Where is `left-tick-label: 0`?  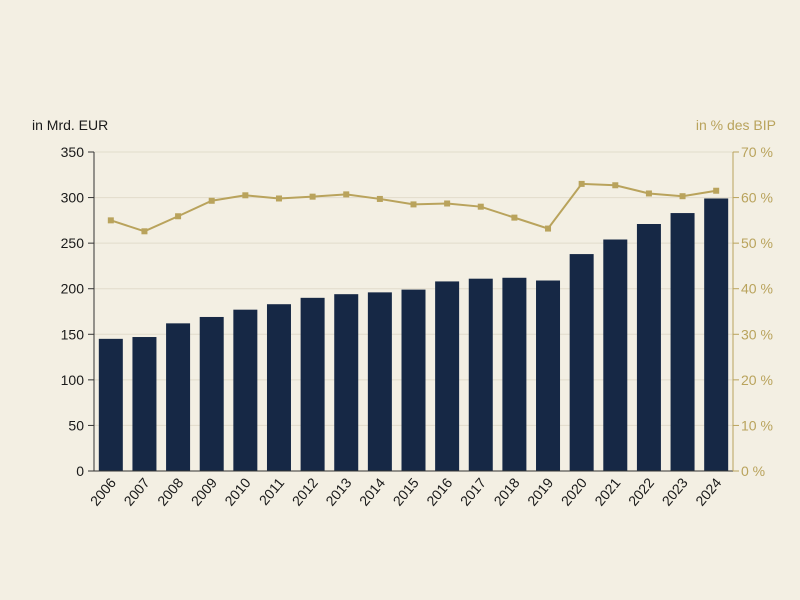 left-tick-label: 0 is located at coordinates (80, 471).